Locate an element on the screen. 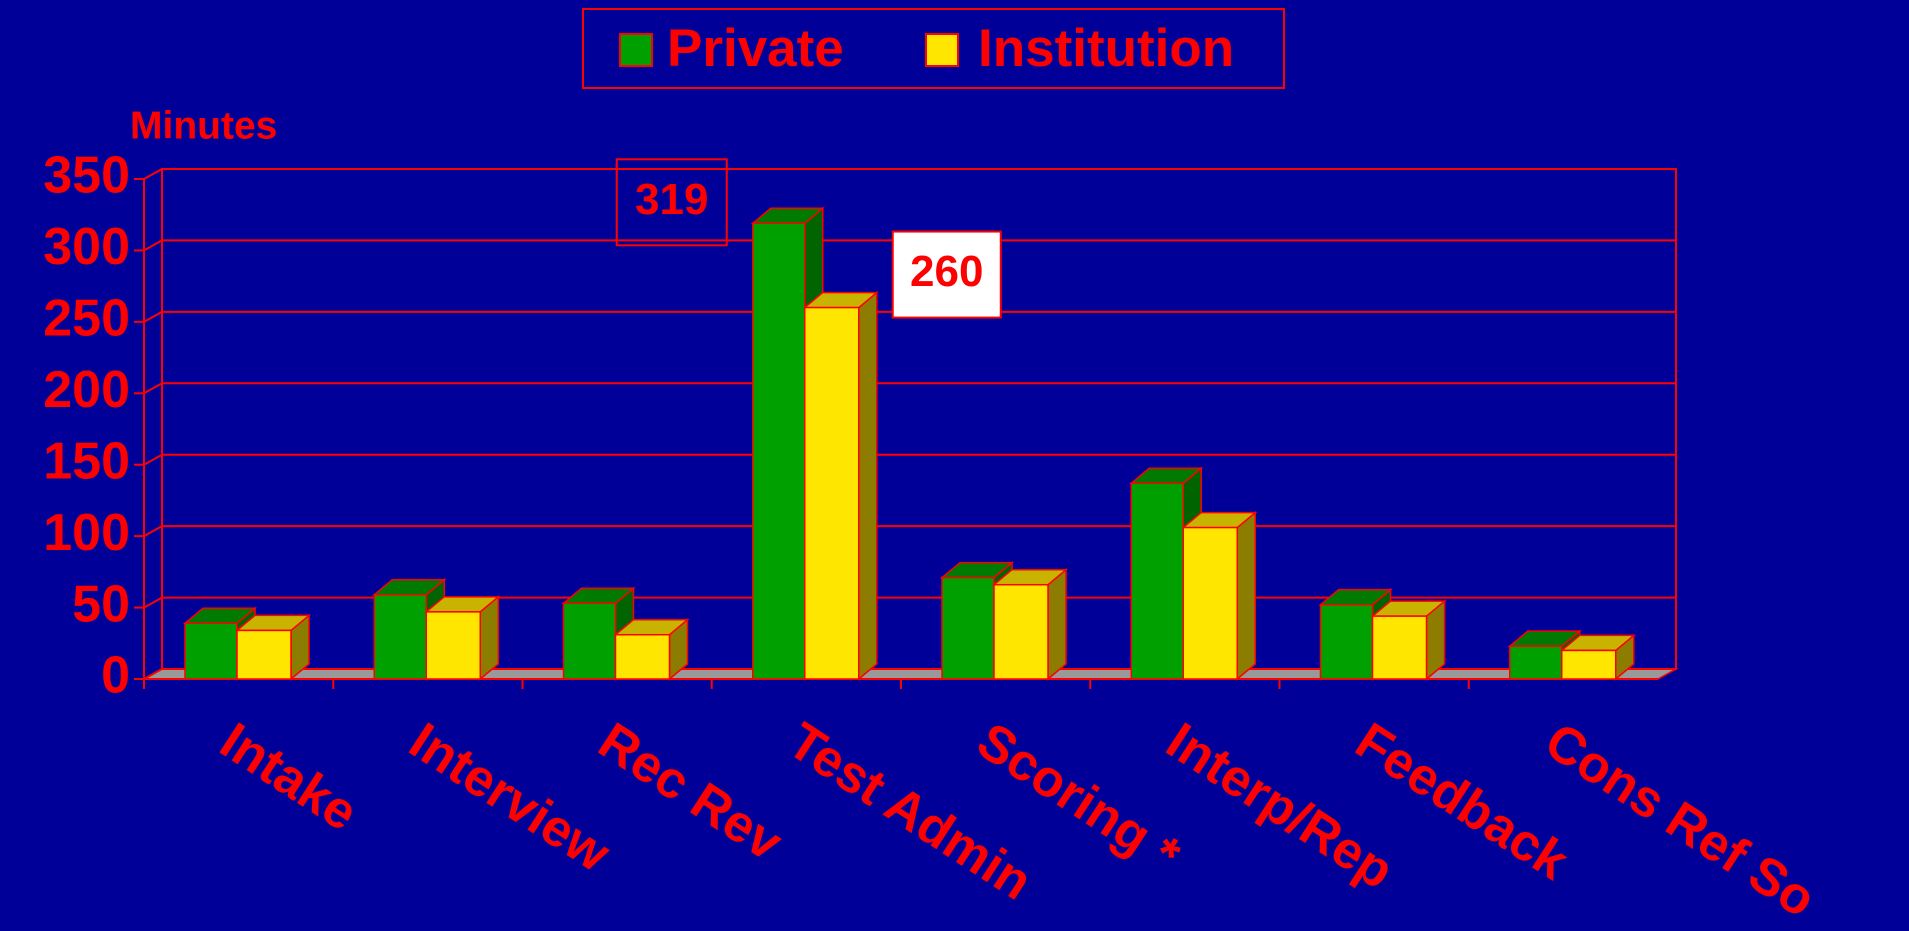 The height and width of the screenshot is (931, 1909). y-tick-label: 300 is located at coordinates (86, 247).